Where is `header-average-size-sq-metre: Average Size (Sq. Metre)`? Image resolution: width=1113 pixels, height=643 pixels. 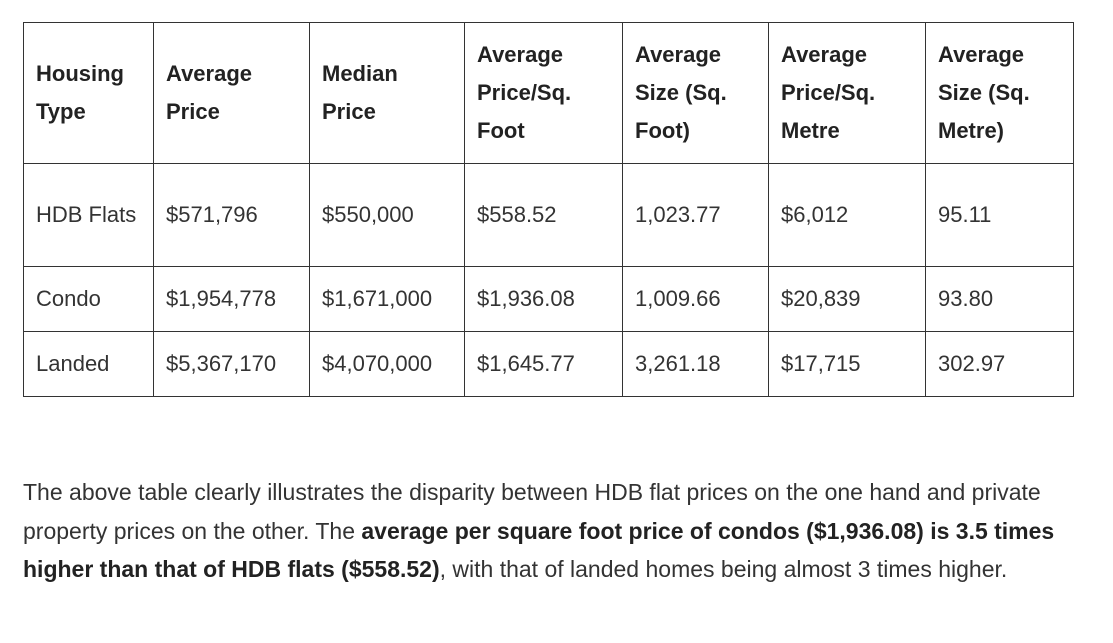
header-average-size-sq-metre: Average Size (Sq. Metre) is located at coordinates (999, 93).